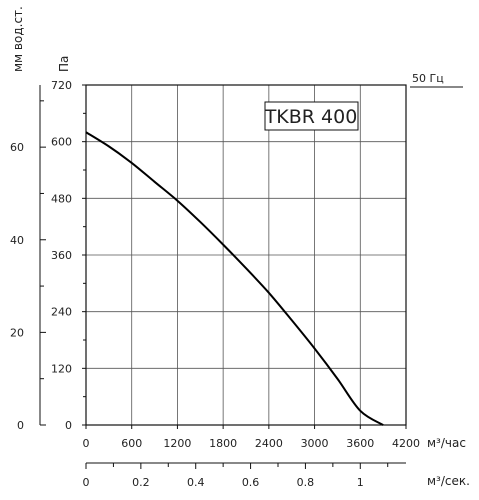  Describe the element at coordinates (86, 443) in the screenshot. I see `x-tick-label: 0` at that location.